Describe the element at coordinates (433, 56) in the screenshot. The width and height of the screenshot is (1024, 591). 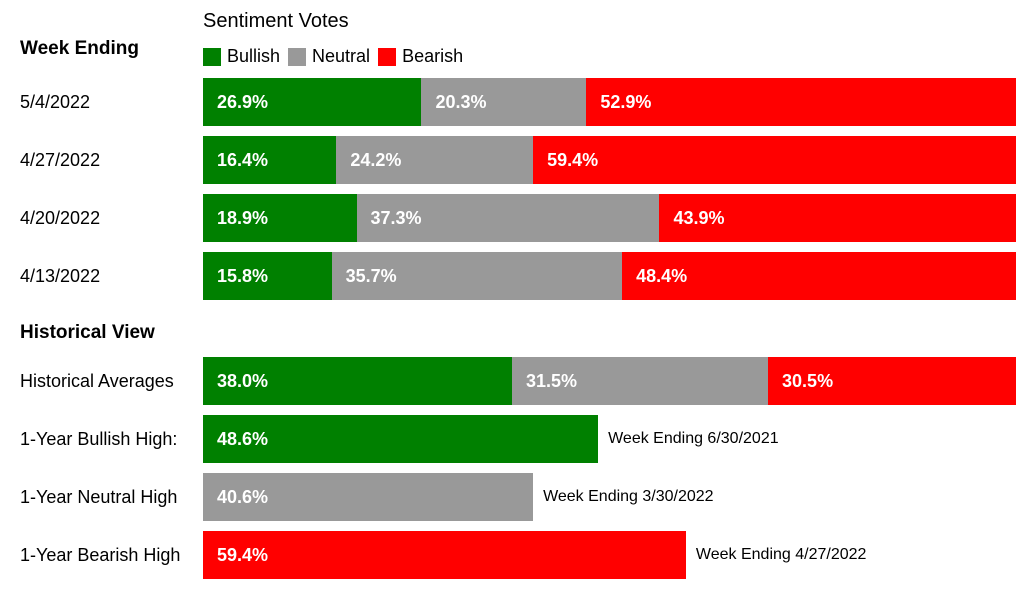
I see `legend-label: Bearish` at that location.